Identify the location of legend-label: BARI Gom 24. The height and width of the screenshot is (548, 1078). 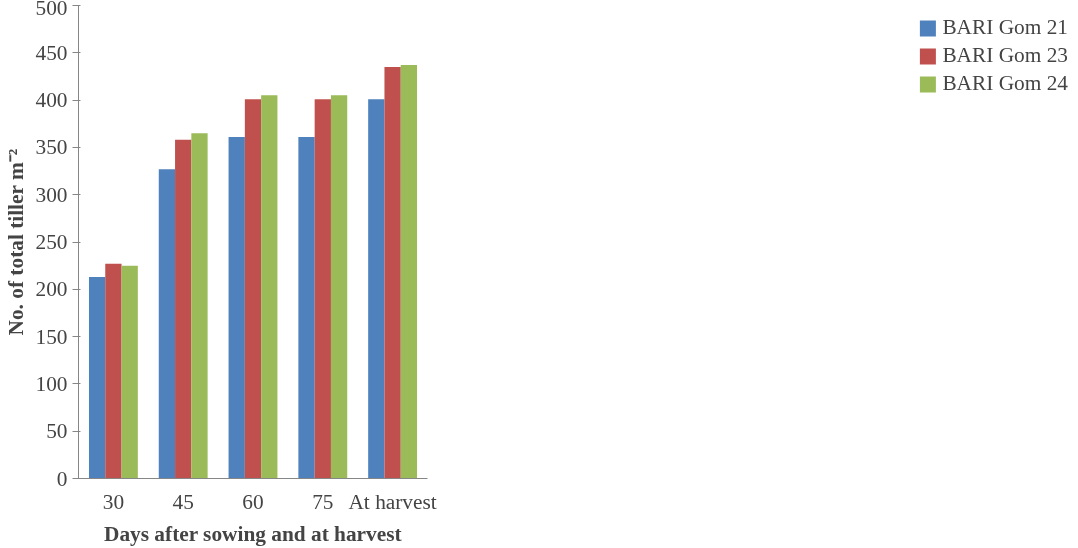
(1005, 83).